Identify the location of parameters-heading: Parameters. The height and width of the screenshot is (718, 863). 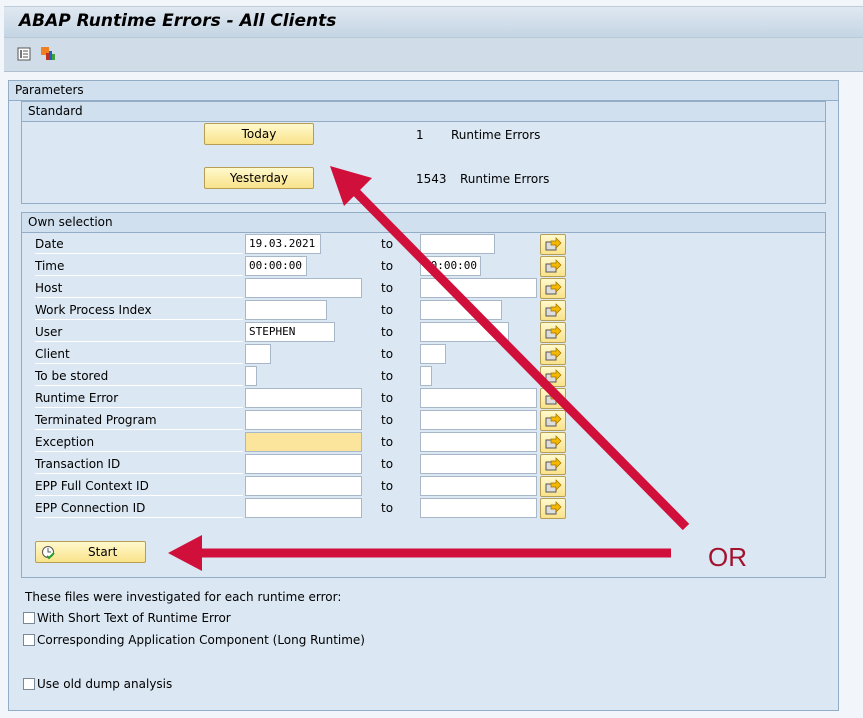
(423, 91).